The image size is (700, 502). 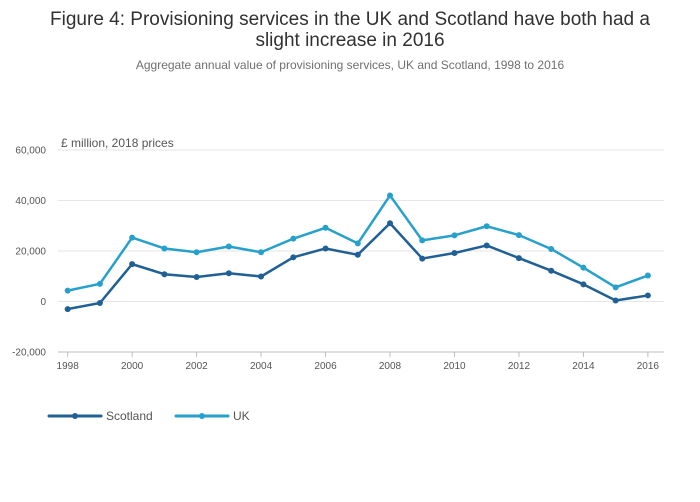 I want to click on x-tick-label: 2012, so click(x=519, y=366).